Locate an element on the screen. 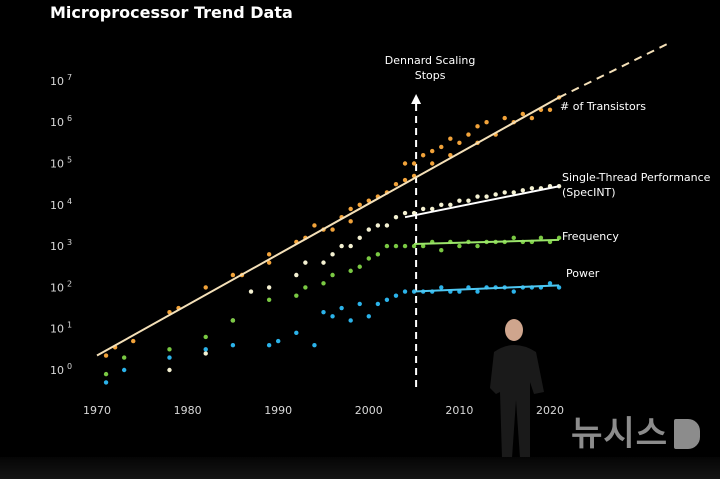 This screenshot has height=479, width=720. dennard-annotation-text: Dennard Scaling is located at coordinates (430, 60).